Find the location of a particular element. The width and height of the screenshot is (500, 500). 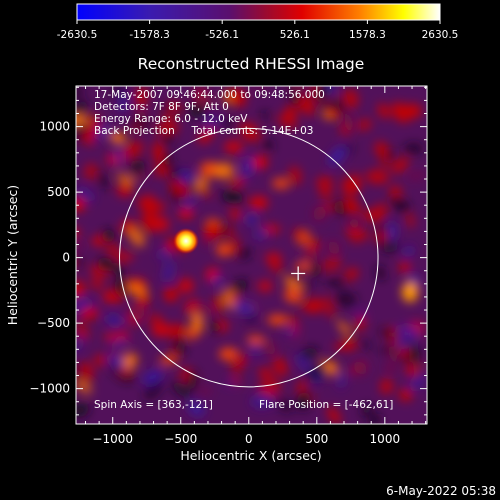

x-axis-label: Heliocentric X (arcsec) is located at coordinates (250, 455).